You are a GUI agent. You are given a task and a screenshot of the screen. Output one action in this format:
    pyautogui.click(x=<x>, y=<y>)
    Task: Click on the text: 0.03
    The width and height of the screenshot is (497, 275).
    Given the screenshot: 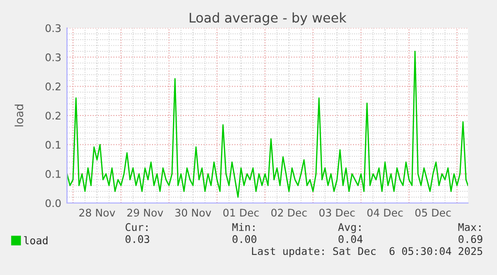 What is the action you would take?
    pyautogui.click(x=138, y=239)
    